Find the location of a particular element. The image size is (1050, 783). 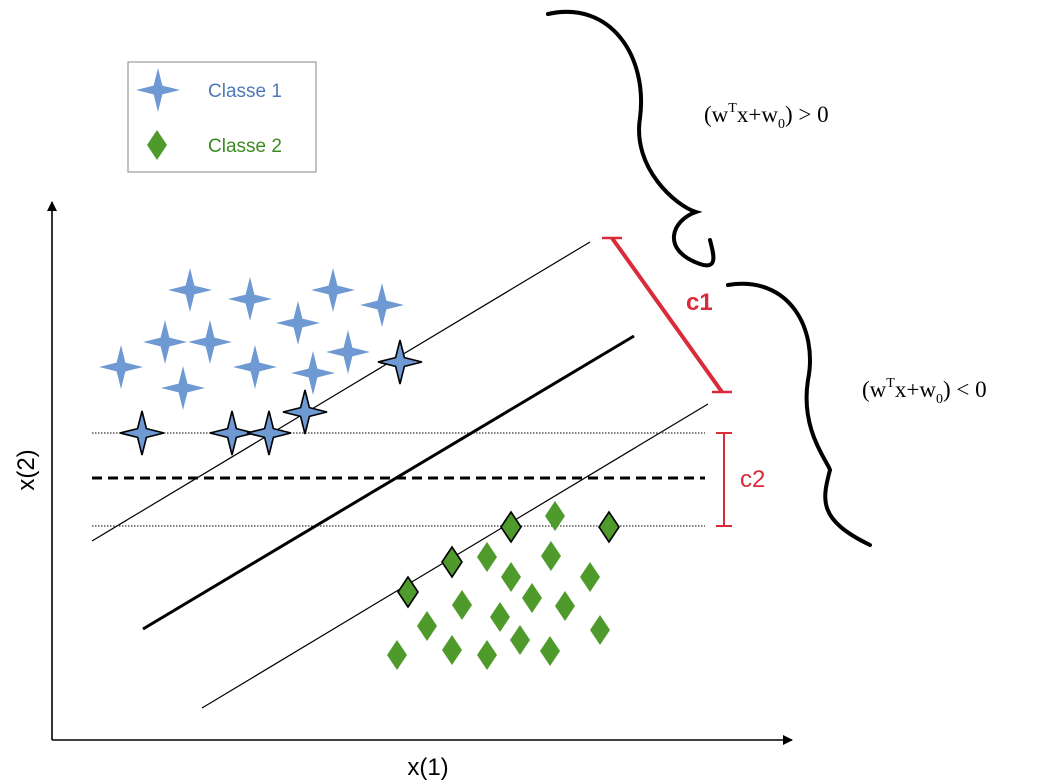

y-axis-label: x(2) is located at coordinates (26, 469).